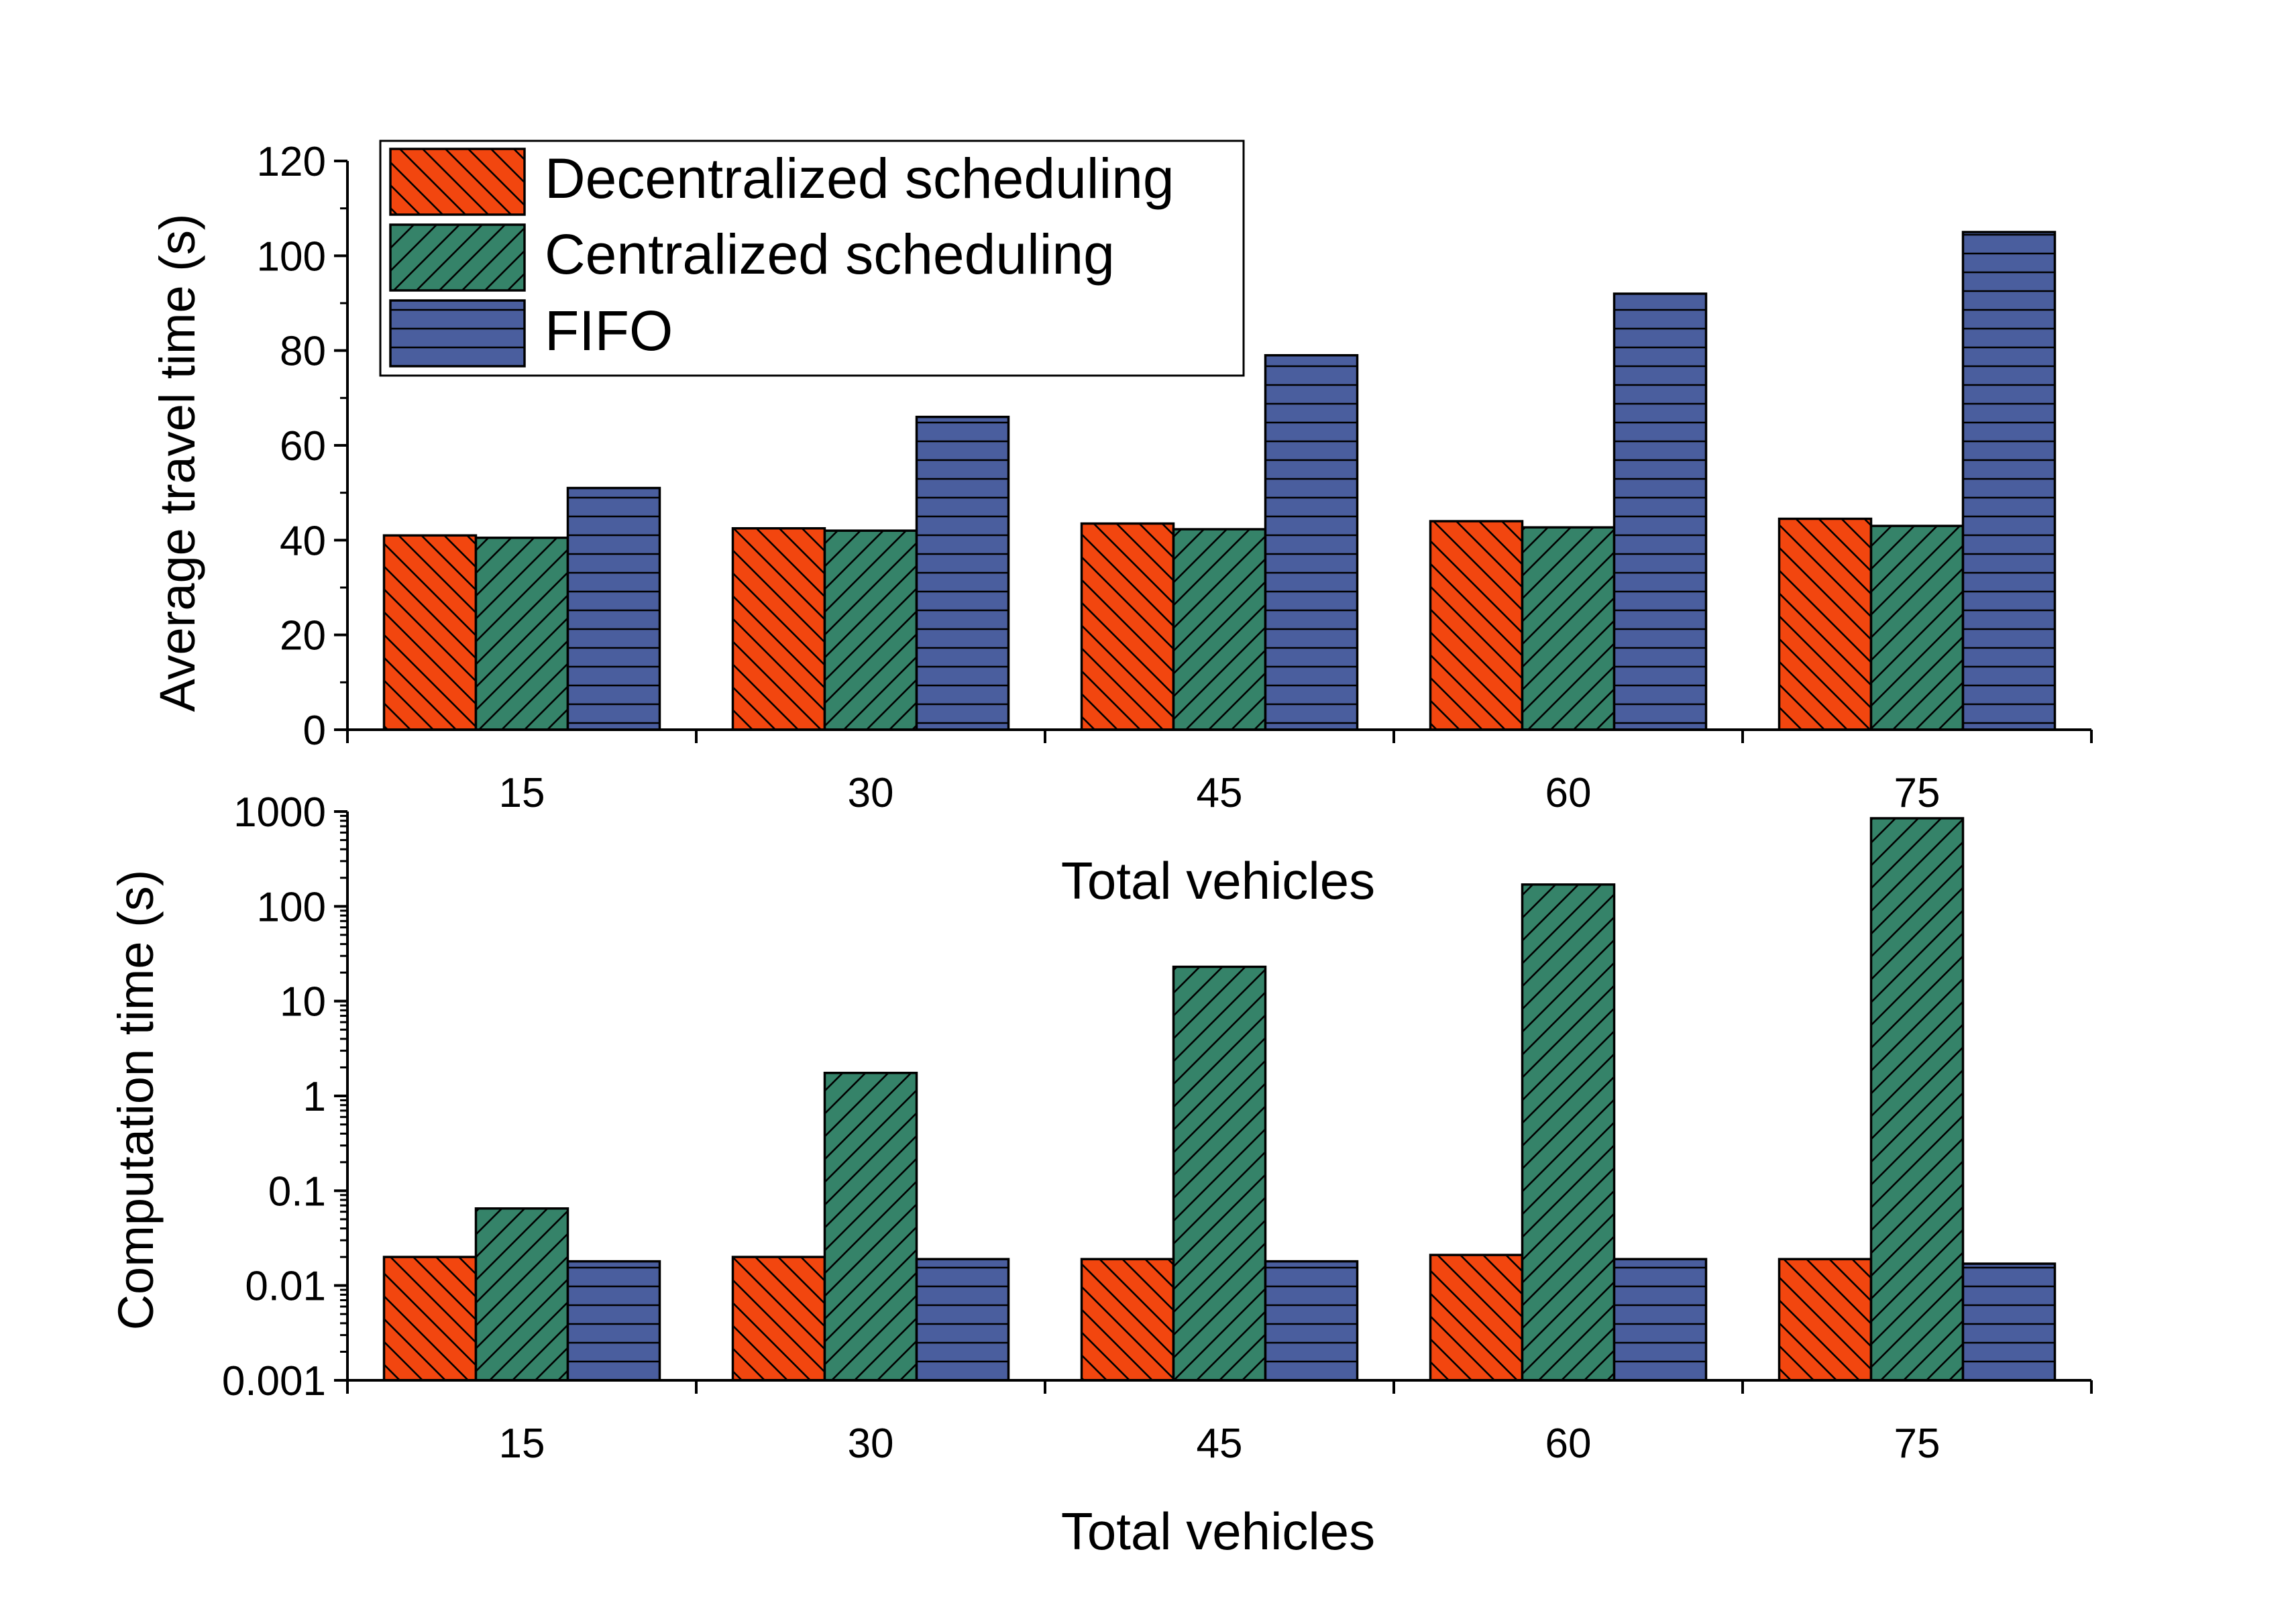  I want to click on y-tick-label: 0.01, so click(285, 1287).